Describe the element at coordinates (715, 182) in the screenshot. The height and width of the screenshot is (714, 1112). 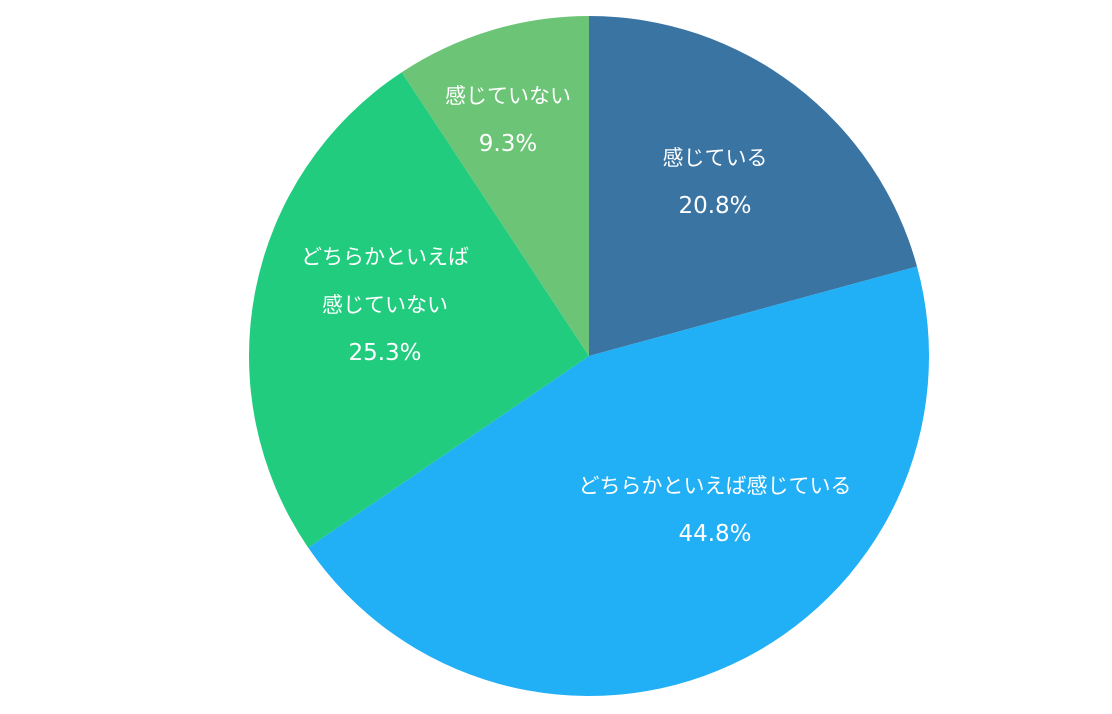
I see `slice-label: 感じている 20.8%` at that location.